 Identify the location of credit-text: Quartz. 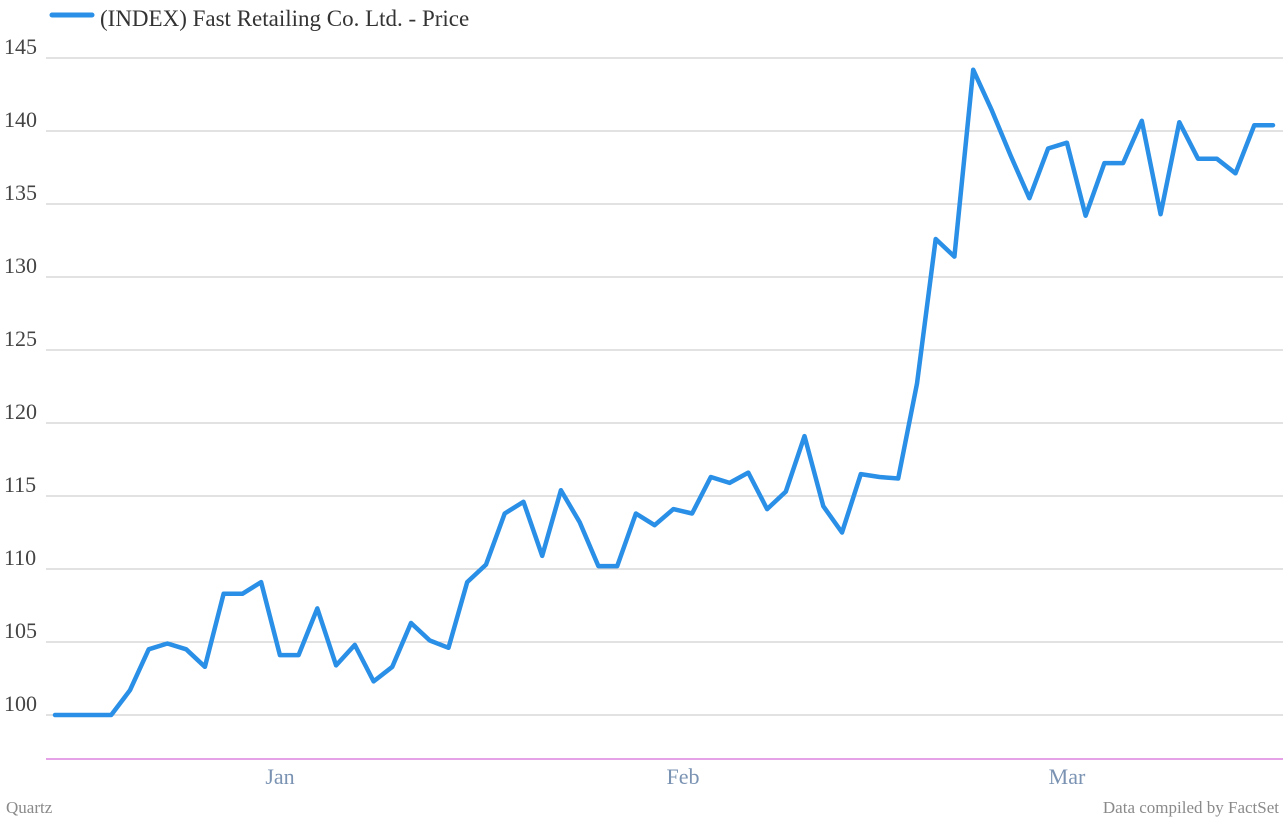
(29, 807).